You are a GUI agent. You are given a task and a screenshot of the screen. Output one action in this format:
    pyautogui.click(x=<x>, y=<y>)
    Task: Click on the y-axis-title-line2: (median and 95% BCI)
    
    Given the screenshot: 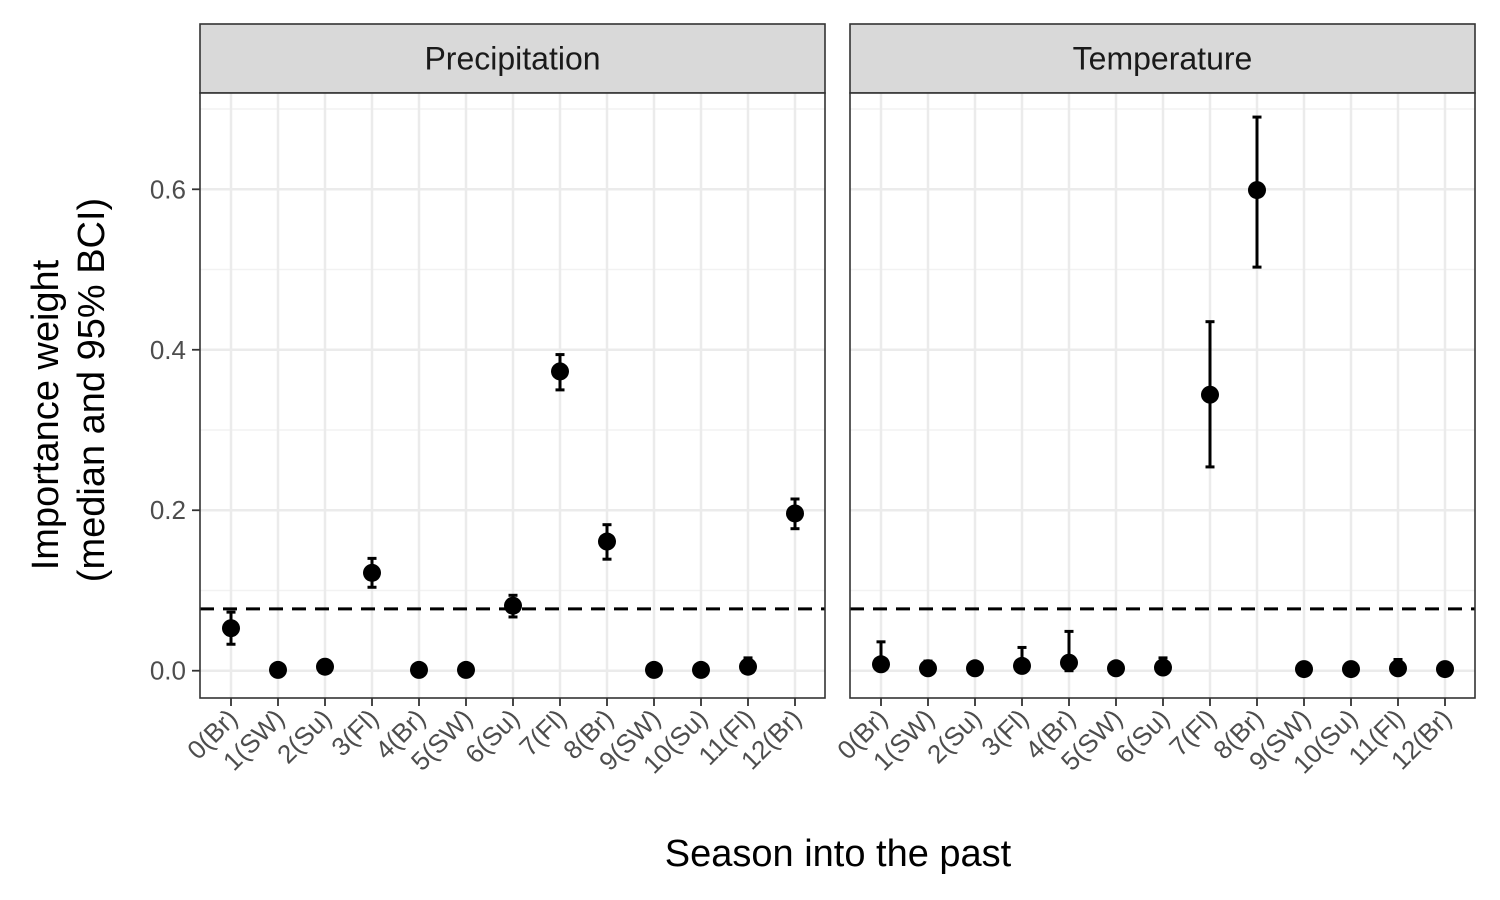 What is the action you would take?
    pyautogui.click(x=92, y=390)
    